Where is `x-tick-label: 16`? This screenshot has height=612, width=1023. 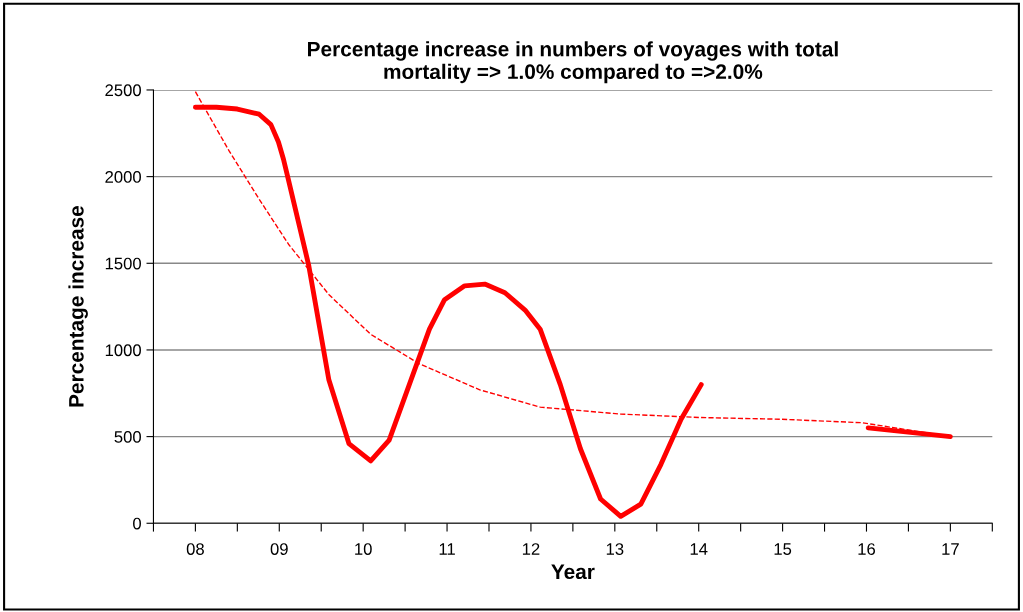
x-tick-label: 16 is located at coordinates (867, 549).